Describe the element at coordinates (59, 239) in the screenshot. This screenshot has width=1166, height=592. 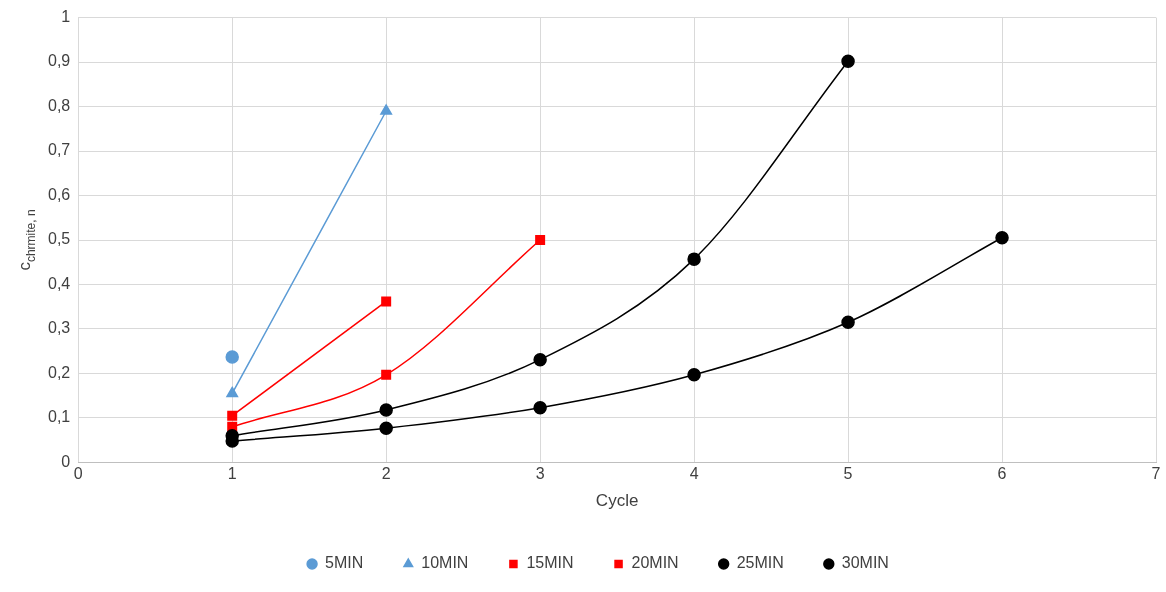
I see `y-tick-label: 0,5` at that location.